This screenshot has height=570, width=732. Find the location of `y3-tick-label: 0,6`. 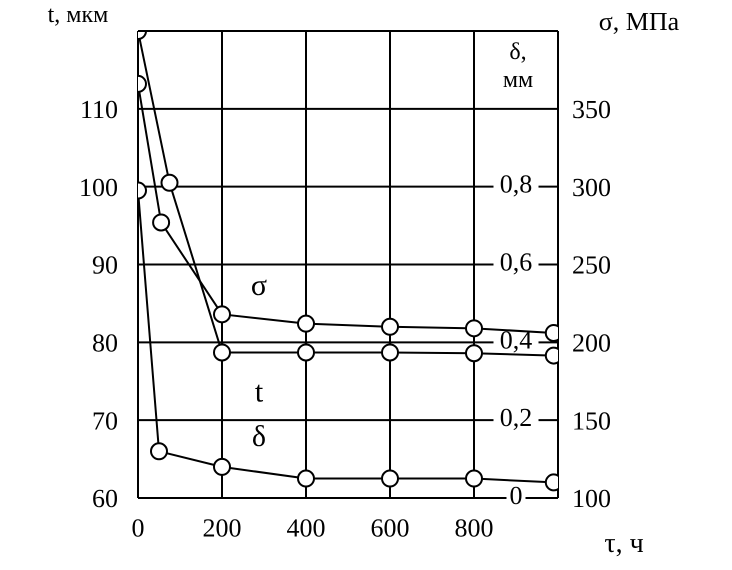

y3-tick-label: 0,6 is located at coordinates (516, 261).